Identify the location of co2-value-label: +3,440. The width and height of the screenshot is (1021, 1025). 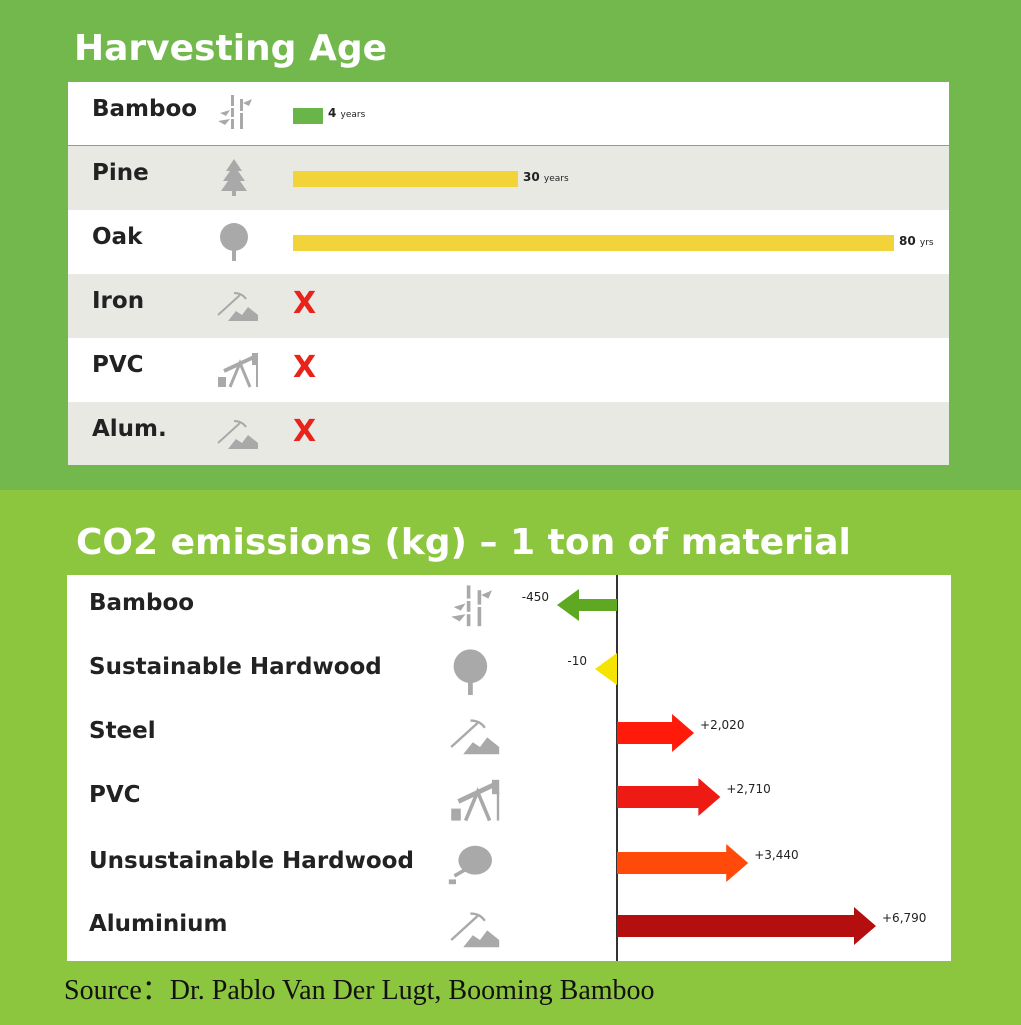
(776, 855).